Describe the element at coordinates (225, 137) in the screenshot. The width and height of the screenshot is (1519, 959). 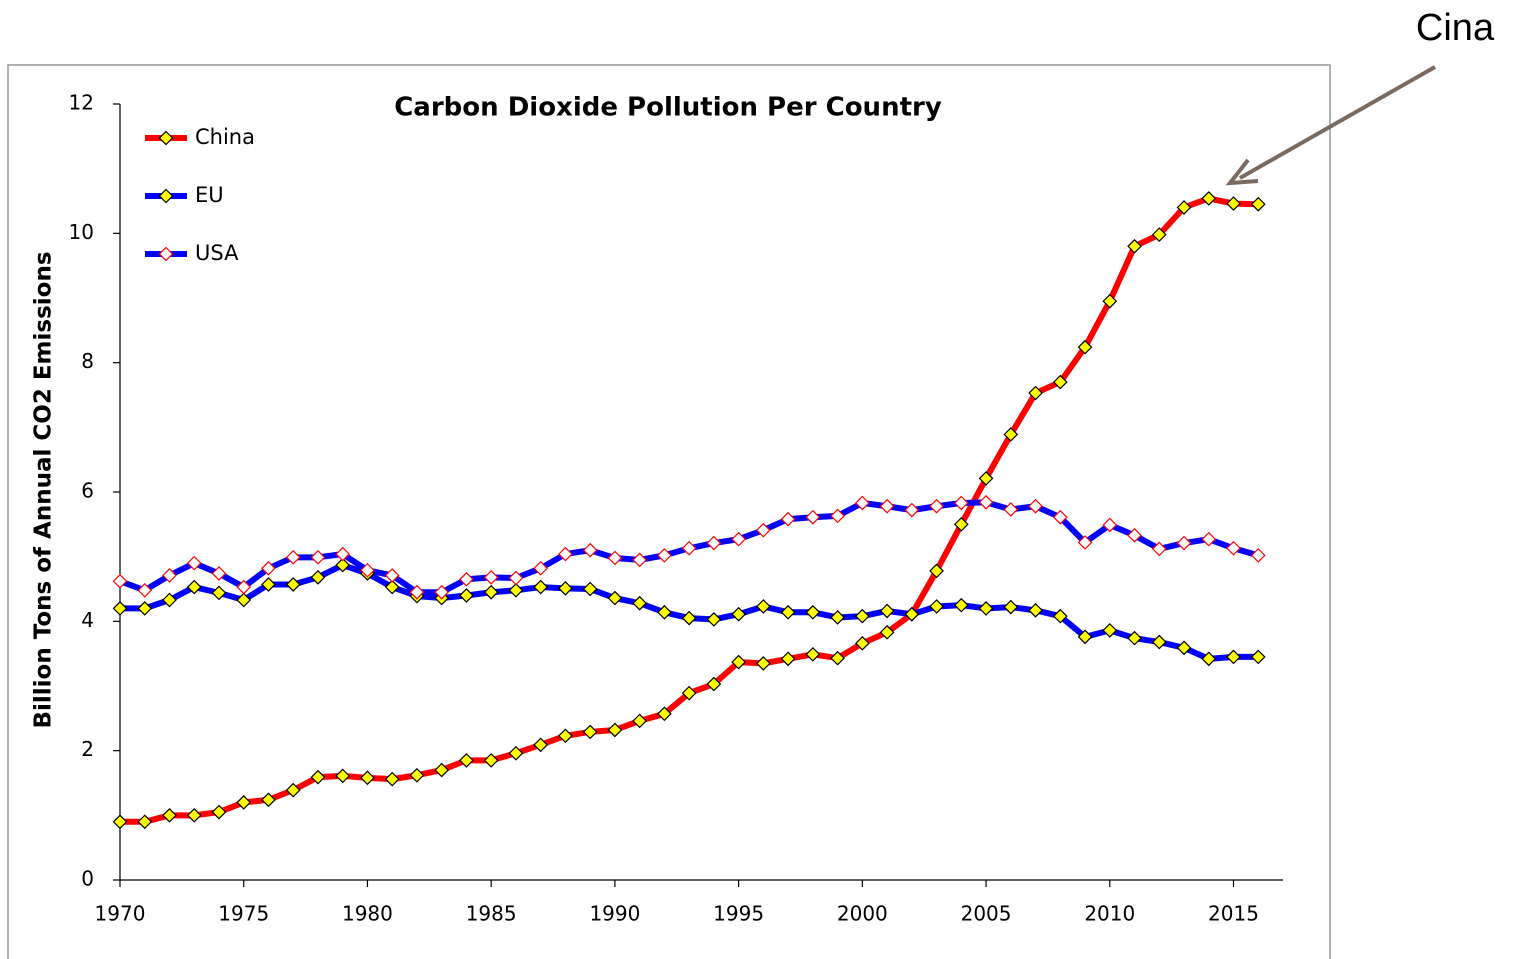
I see `legend-label: China` at that location.